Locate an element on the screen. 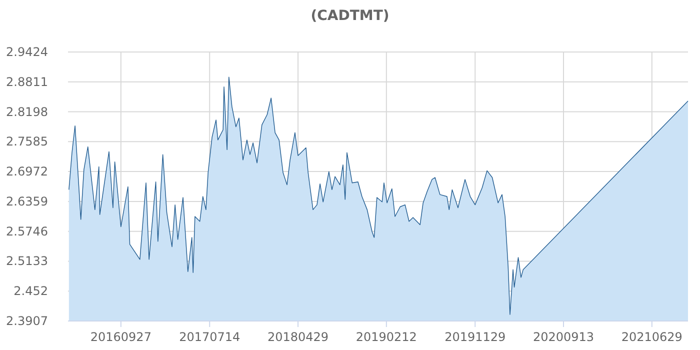 This screenshot has width=700, height=350. y-tick-label: 2.5133 is located at coordinates (27, 261).